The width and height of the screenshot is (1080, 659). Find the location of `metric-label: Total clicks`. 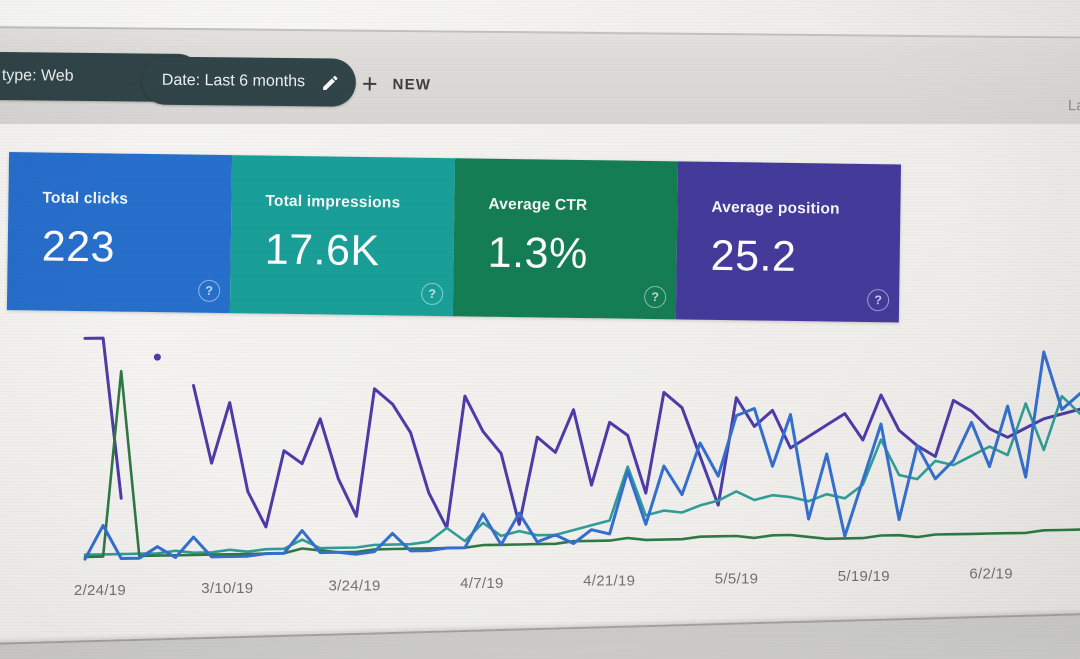

metric-label: Total clicks is located at coordinates (85, 198).